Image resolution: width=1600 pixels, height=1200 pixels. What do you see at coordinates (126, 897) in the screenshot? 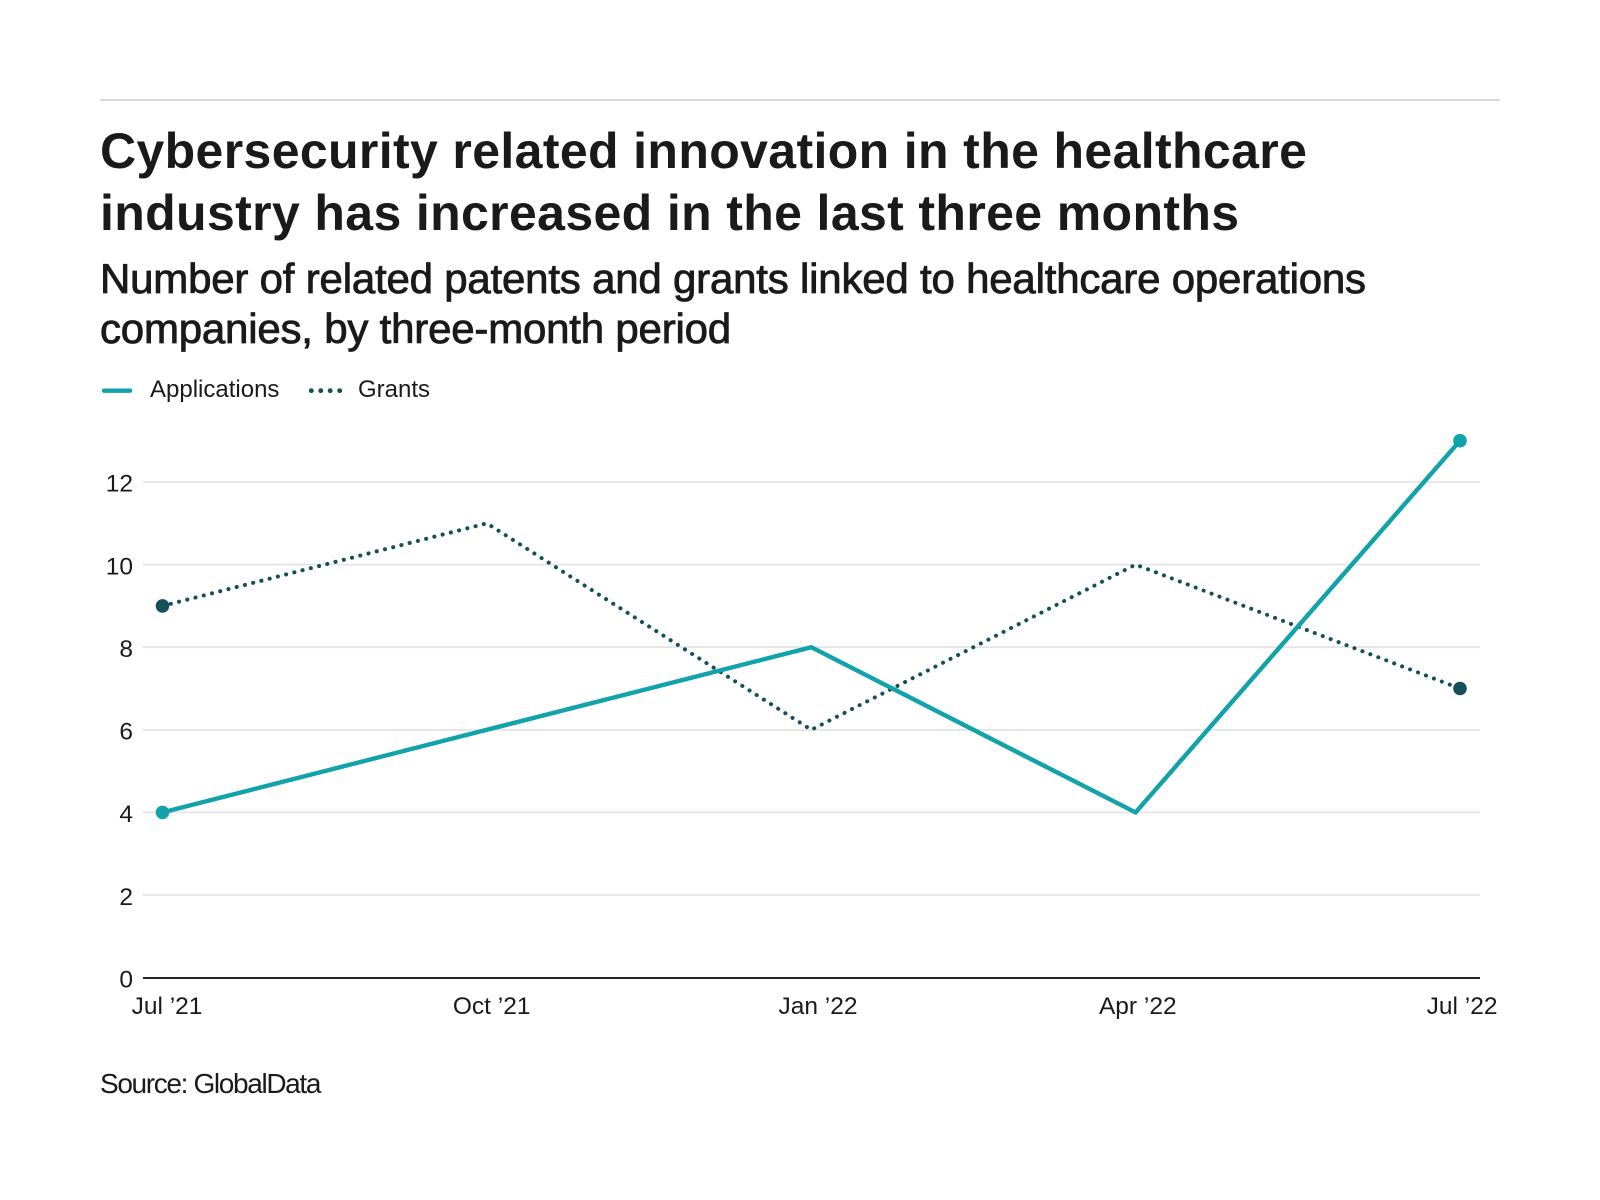
I see `svg-text: 2` at bounding box center [126, 897].